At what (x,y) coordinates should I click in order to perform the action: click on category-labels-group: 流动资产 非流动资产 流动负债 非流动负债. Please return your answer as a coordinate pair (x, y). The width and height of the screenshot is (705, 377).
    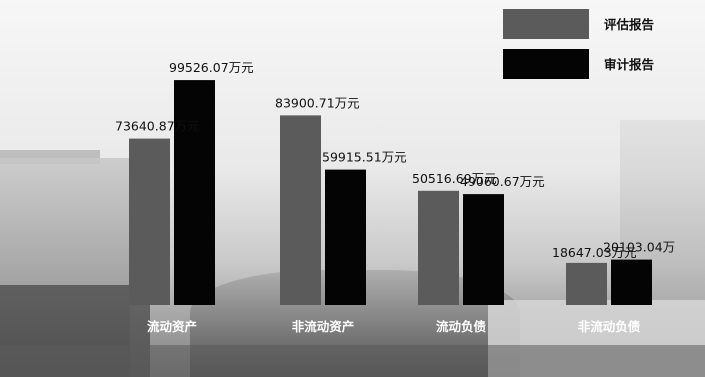
    Looking at the image, I should click on (394, 326).